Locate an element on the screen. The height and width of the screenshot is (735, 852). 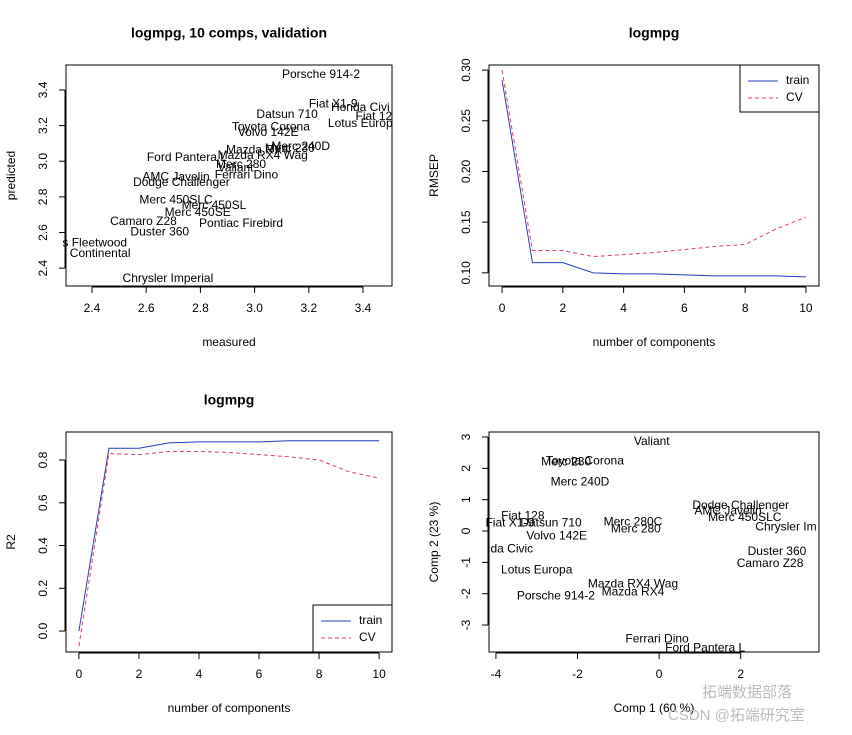
watermark: 拓端数据部落 is located at coordinates (747, 692).